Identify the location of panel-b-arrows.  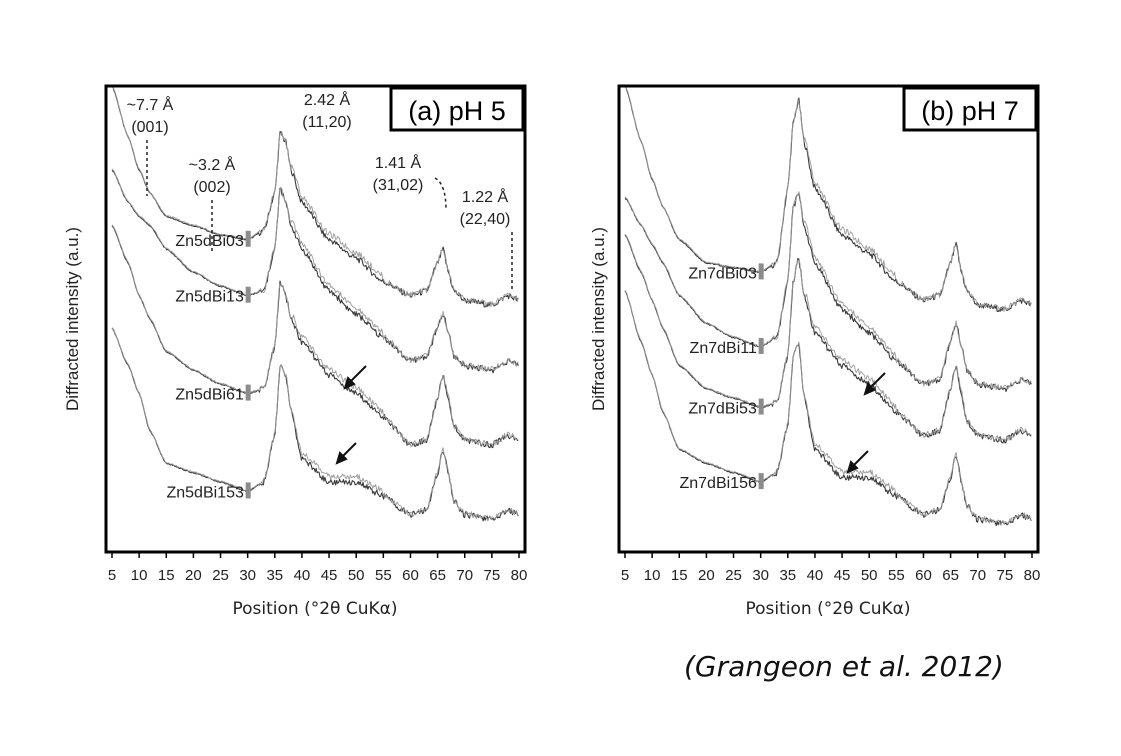
(866, 423).